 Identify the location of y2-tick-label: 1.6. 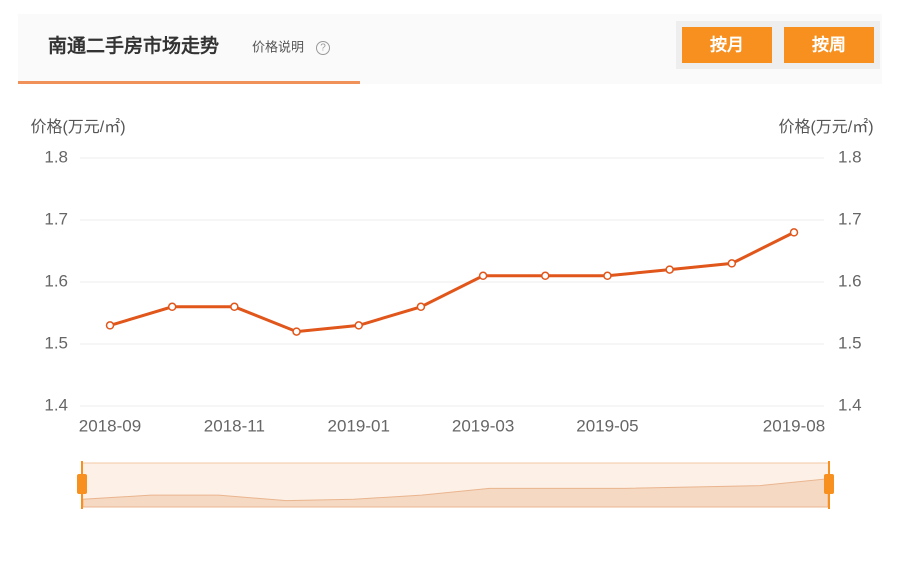
(850, 280).